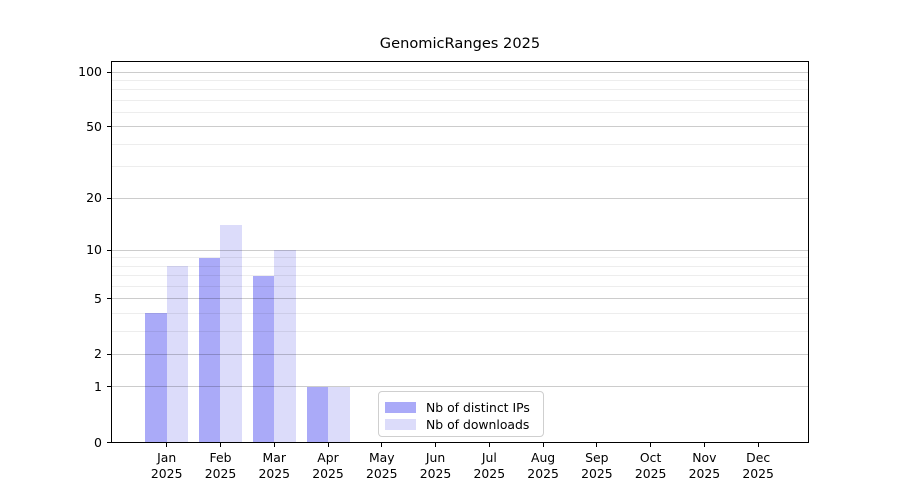 The height and width of the screenshot is (500, 900). I want to click on bar-nb-of-distinct-ips-apr, so click(317, 414).